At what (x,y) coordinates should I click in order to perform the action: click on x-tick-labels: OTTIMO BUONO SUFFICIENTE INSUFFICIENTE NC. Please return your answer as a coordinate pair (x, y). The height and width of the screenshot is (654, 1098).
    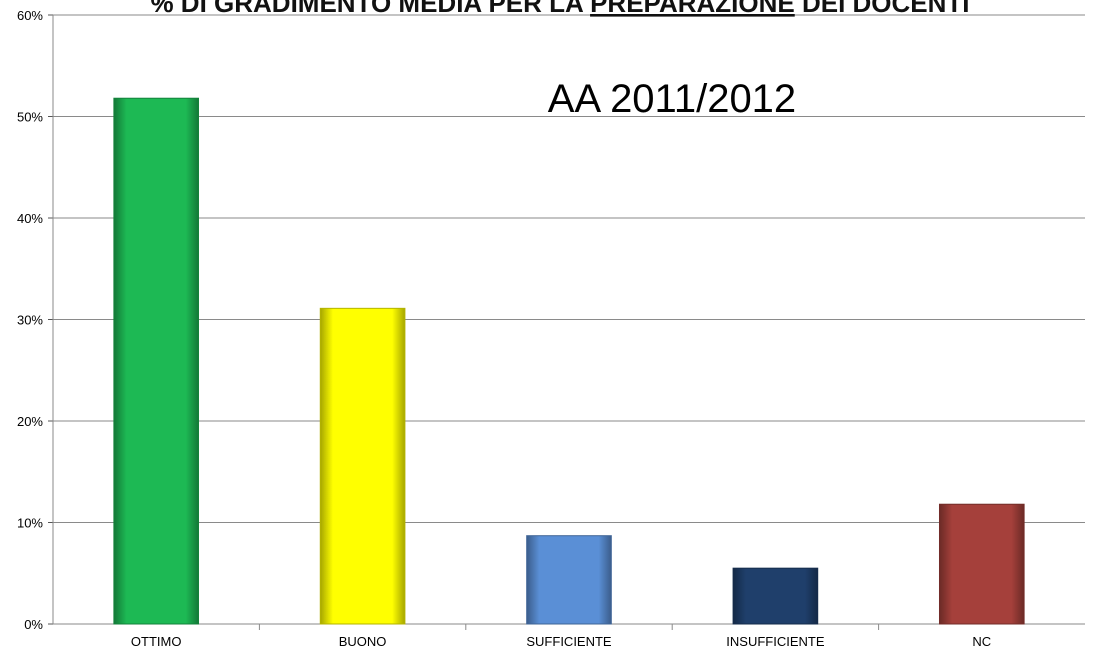
    Looking at the image, I should click on (561, 641).